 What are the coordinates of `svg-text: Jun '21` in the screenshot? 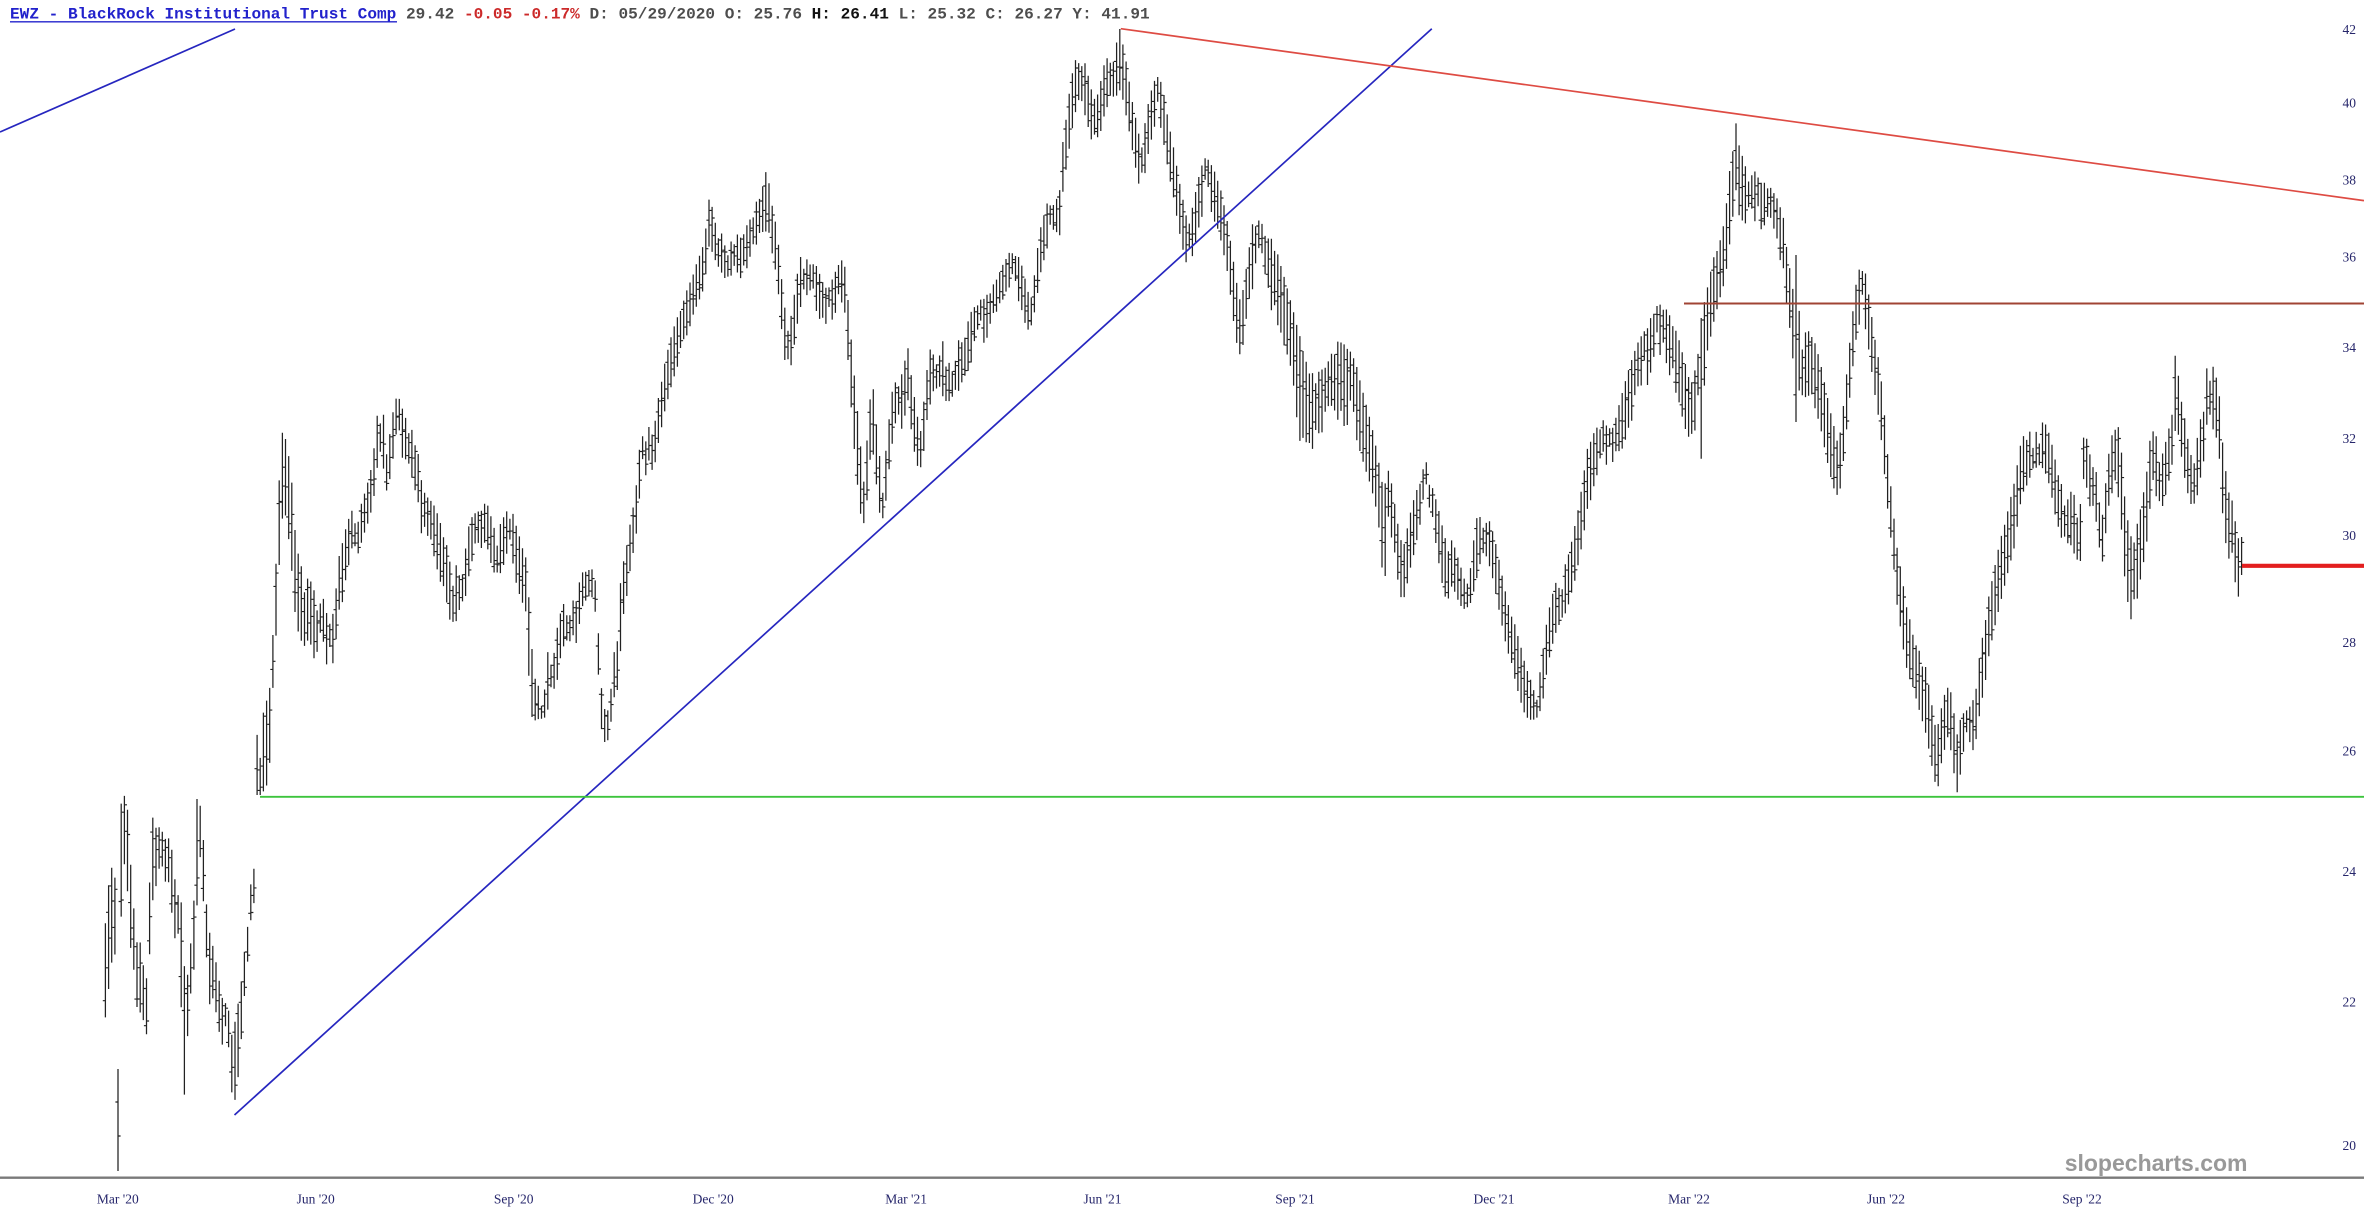 It's located at (1102, 1199).